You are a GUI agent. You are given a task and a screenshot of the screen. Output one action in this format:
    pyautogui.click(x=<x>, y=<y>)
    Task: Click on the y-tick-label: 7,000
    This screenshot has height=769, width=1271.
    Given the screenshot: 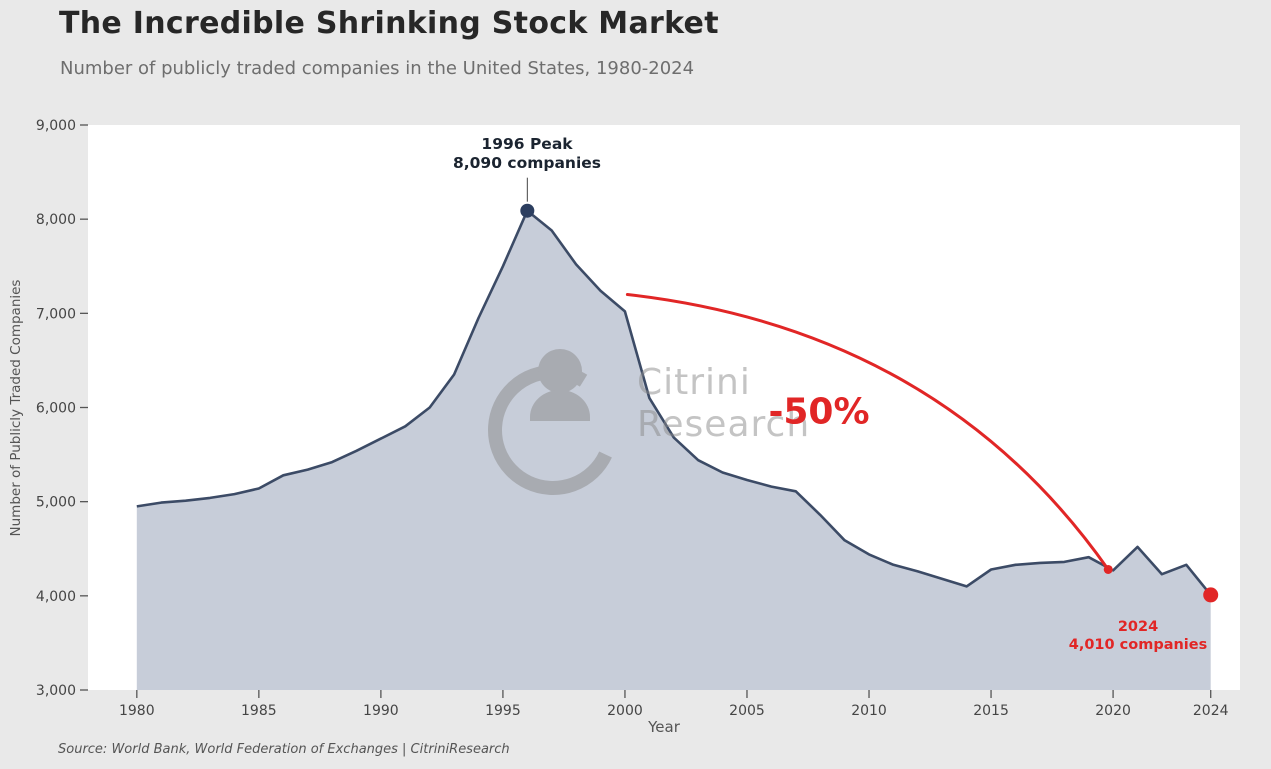 What is the action you would take?
    pyautogui.click(x=56, y=314)
    